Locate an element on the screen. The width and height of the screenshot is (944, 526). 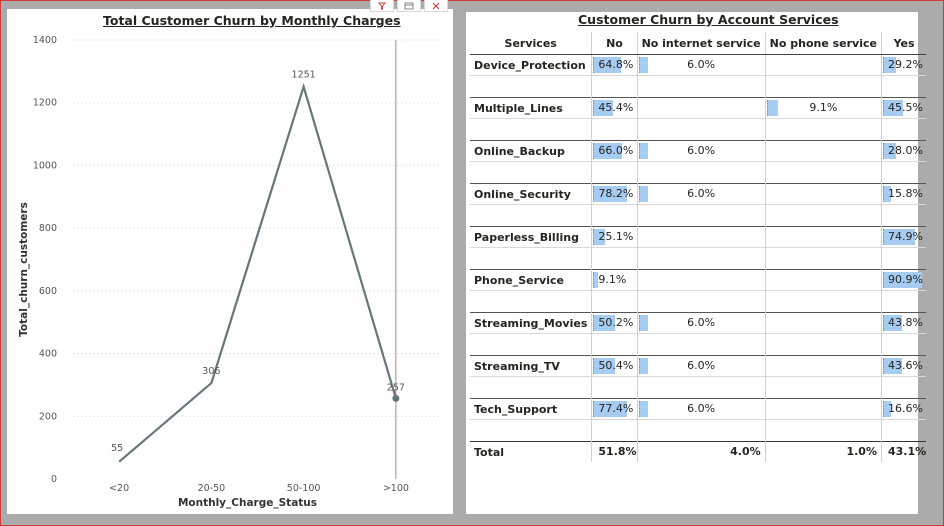
service-name: Tech_Support is located at coordinates (531, 409).